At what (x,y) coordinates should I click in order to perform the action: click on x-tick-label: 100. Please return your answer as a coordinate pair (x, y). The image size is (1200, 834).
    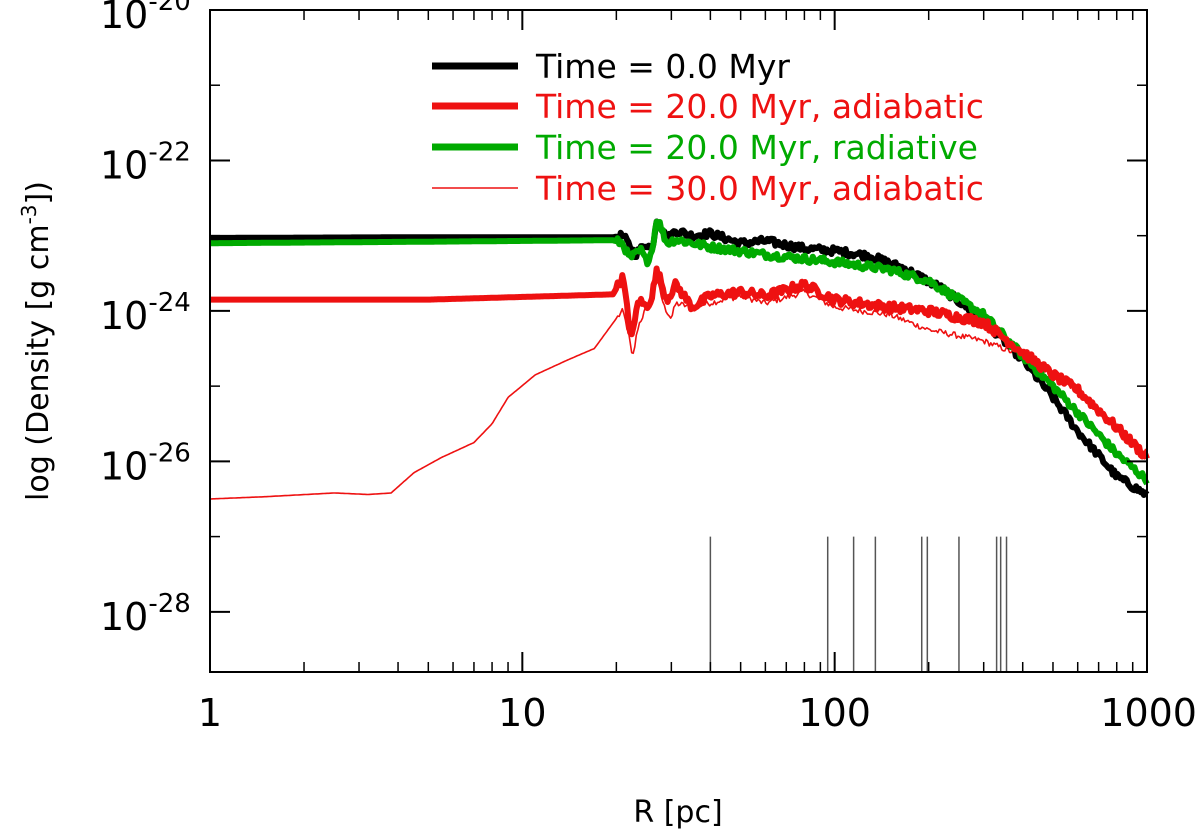
    Looking at the image, I should click on (834, 713).